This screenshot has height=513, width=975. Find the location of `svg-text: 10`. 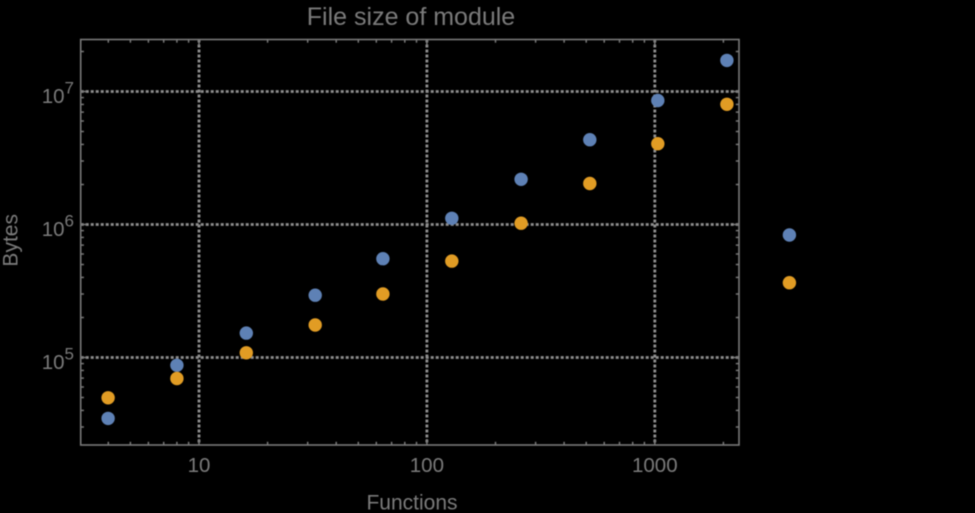

svg-text: 10 is located at coordinates (199, 465).